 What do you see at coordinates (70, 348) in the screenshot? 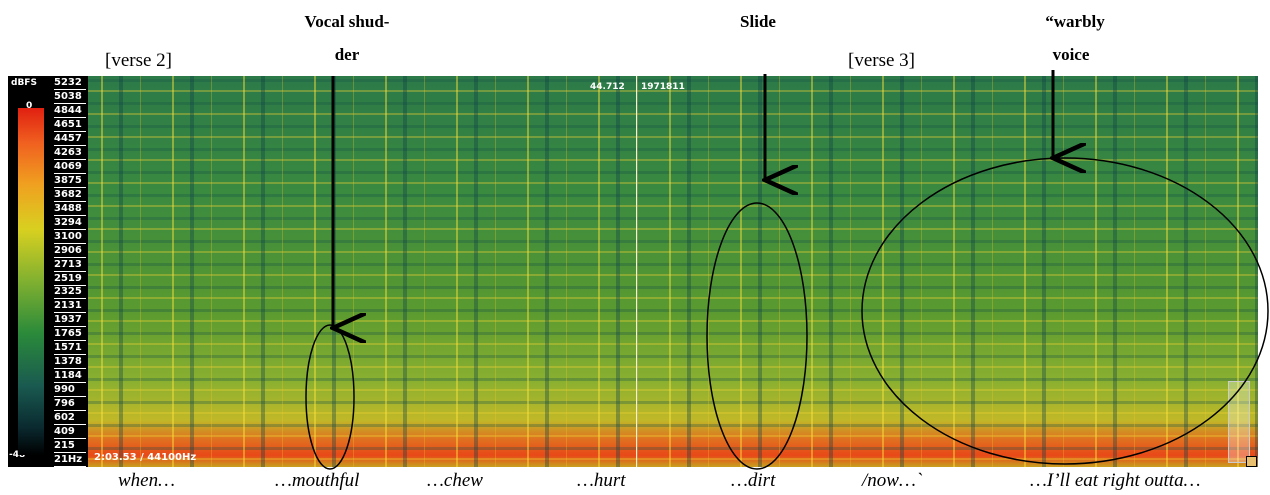
I see `frequency-label: 1571` at bounding box center [70, 348].